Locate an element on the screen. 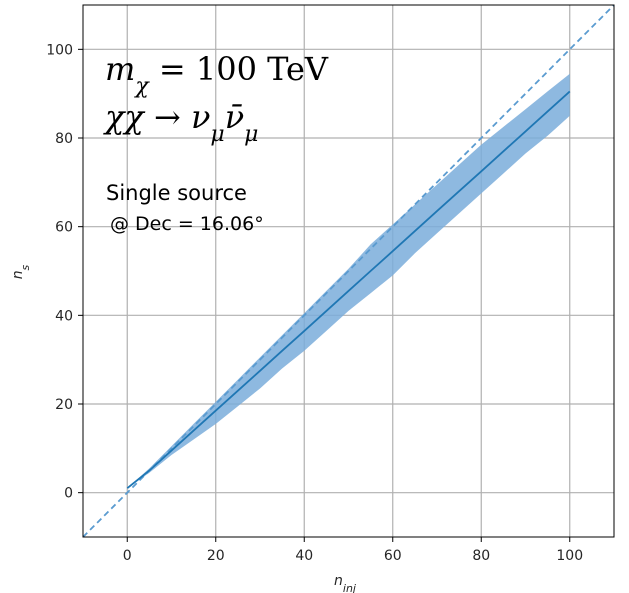  y-tick-label: 20 is located at coordinates (64, 405).